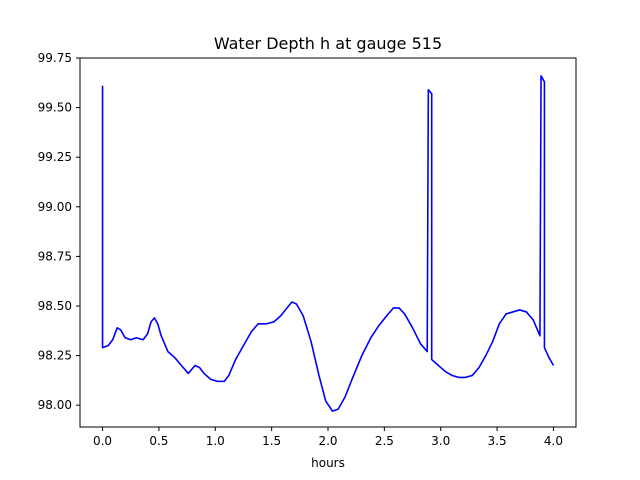  Describe the element at coordinates (328, 43) in the screenshot. I see `chart-title: Water Depth h at gauge 515` at that location.